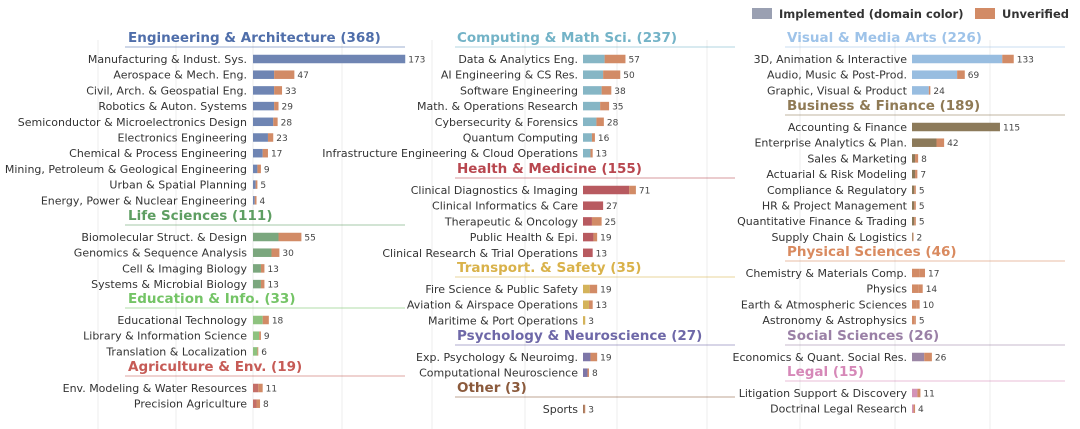 The height and width of the screenshot is (429, 1080). Describe the element at coordinates (593, 137) in the screenshot. I see `bar-unverified-quantum-computing` at that location.